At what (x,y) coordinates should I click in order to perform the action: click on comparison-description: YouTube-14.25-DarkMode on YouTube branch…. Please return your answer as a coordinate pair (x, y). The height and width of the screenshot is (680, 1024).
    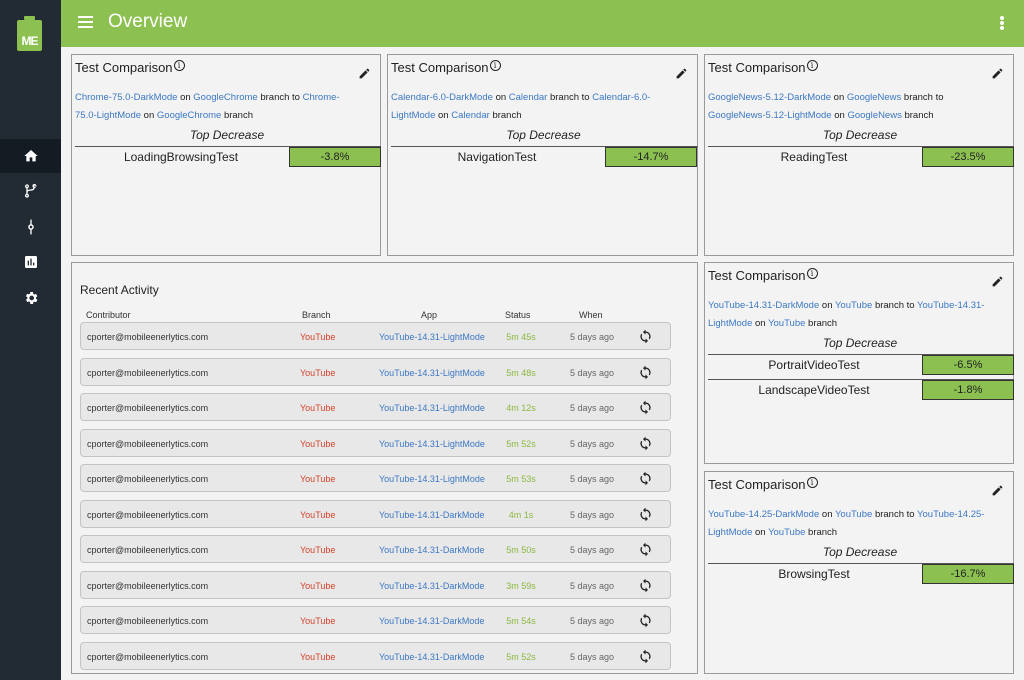
    Looking at the image, I should click on (846, 523).